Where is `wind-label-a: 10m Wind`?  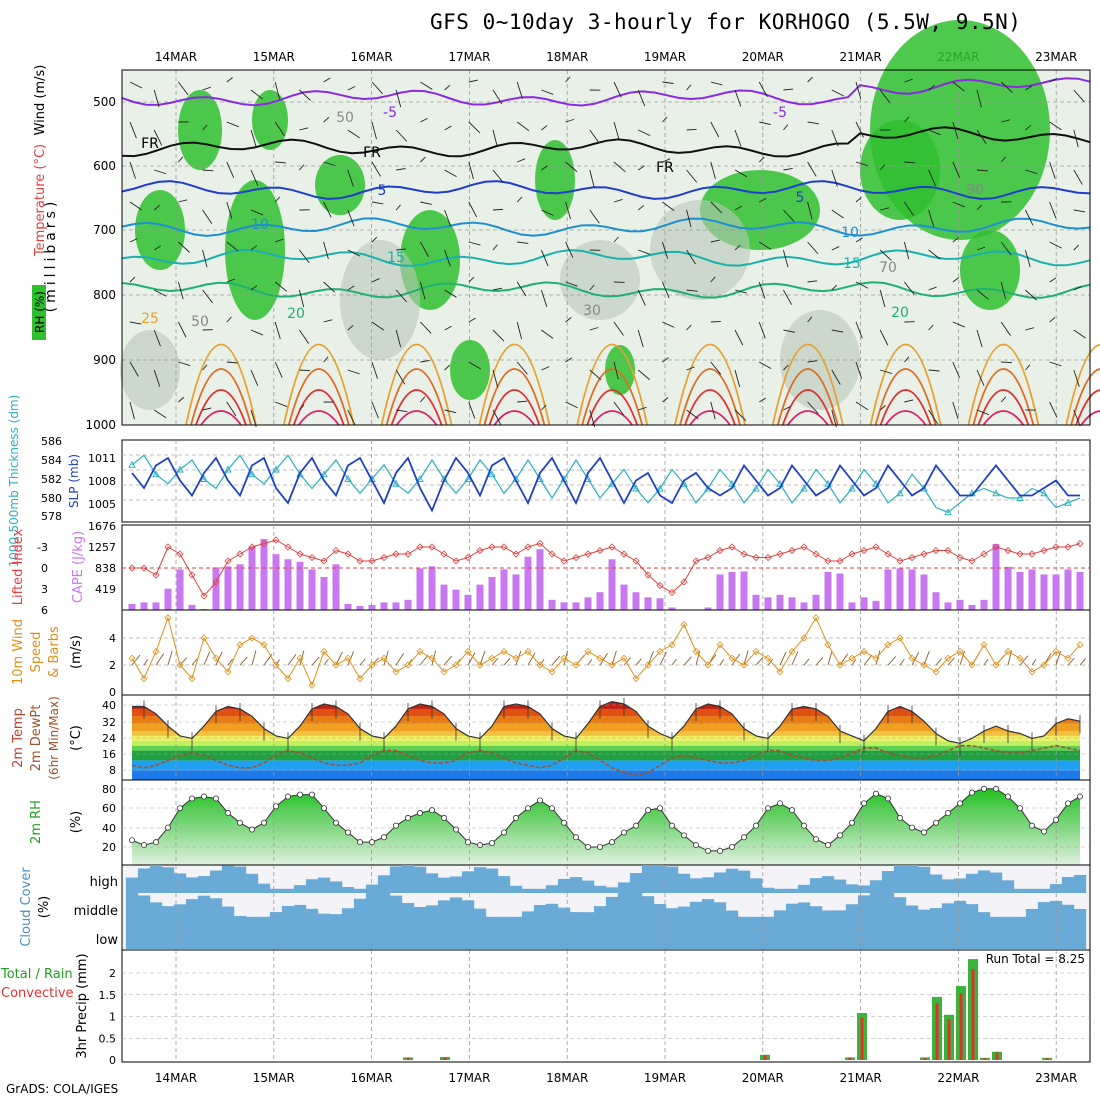 wind-label-a: 10m Wind is located at coordinates (18, 652).